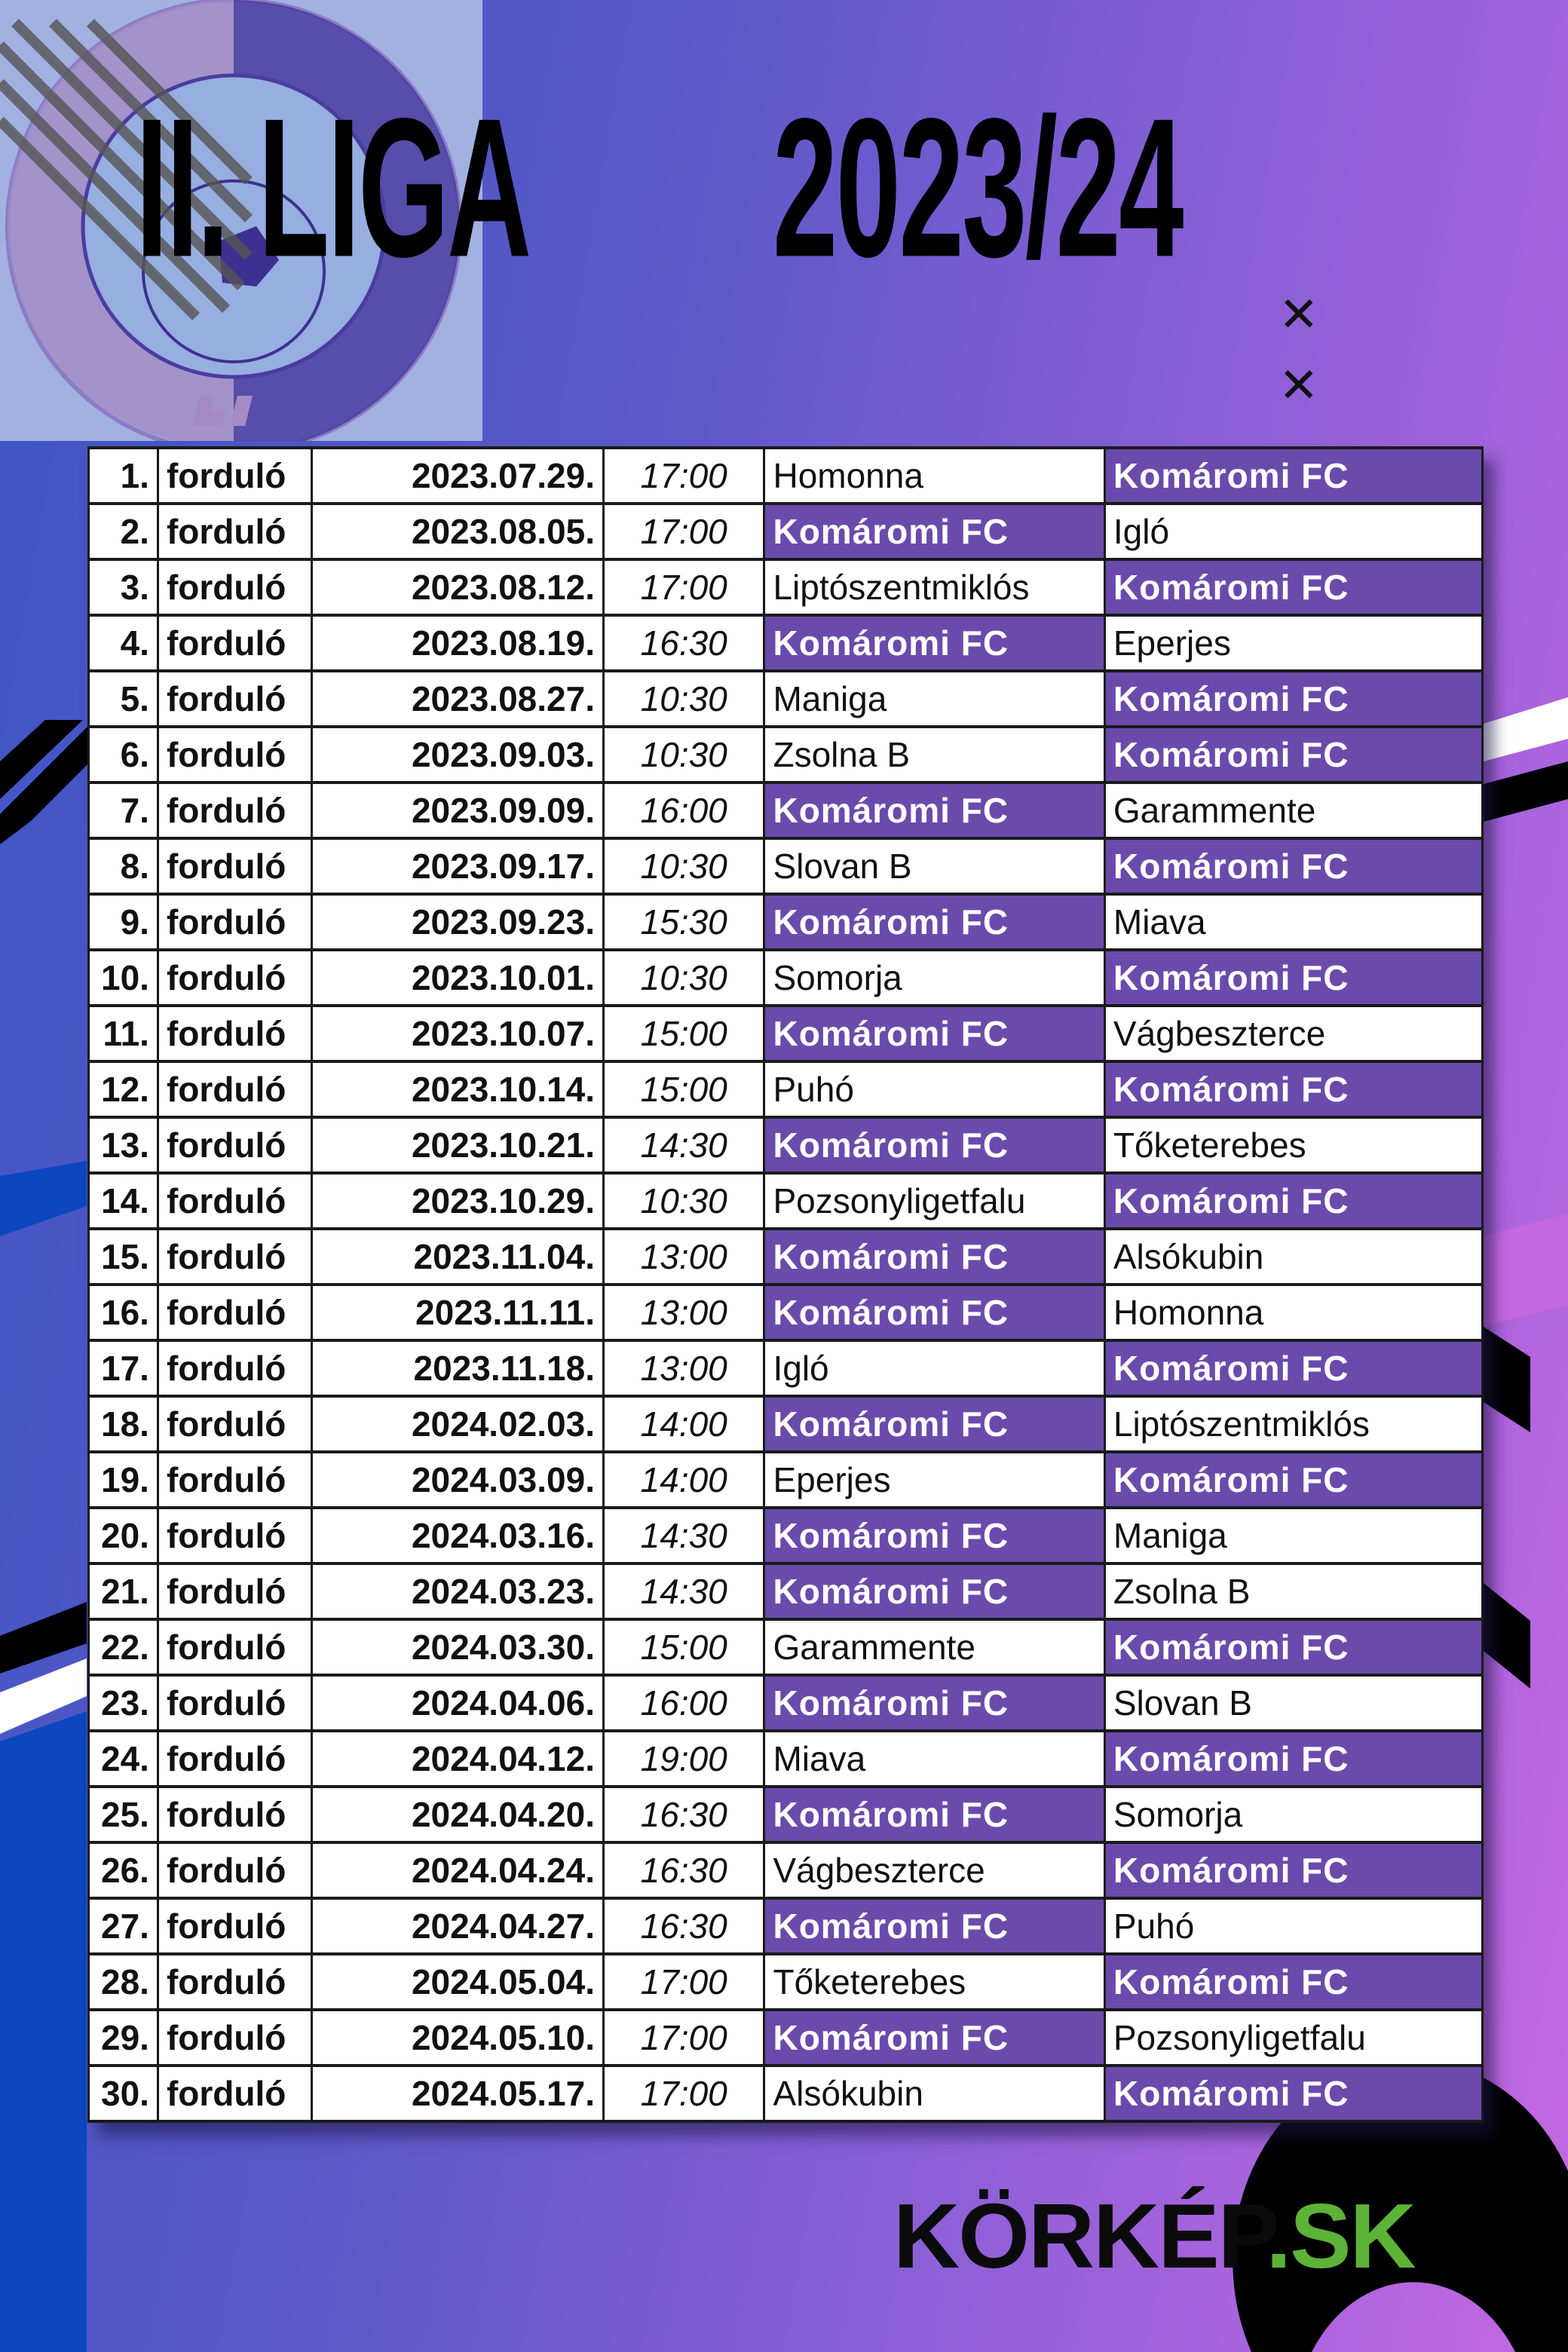  Describe the element at coordinates (934, 977) in the screenshot. I see `home-team: Somorja` at that location.